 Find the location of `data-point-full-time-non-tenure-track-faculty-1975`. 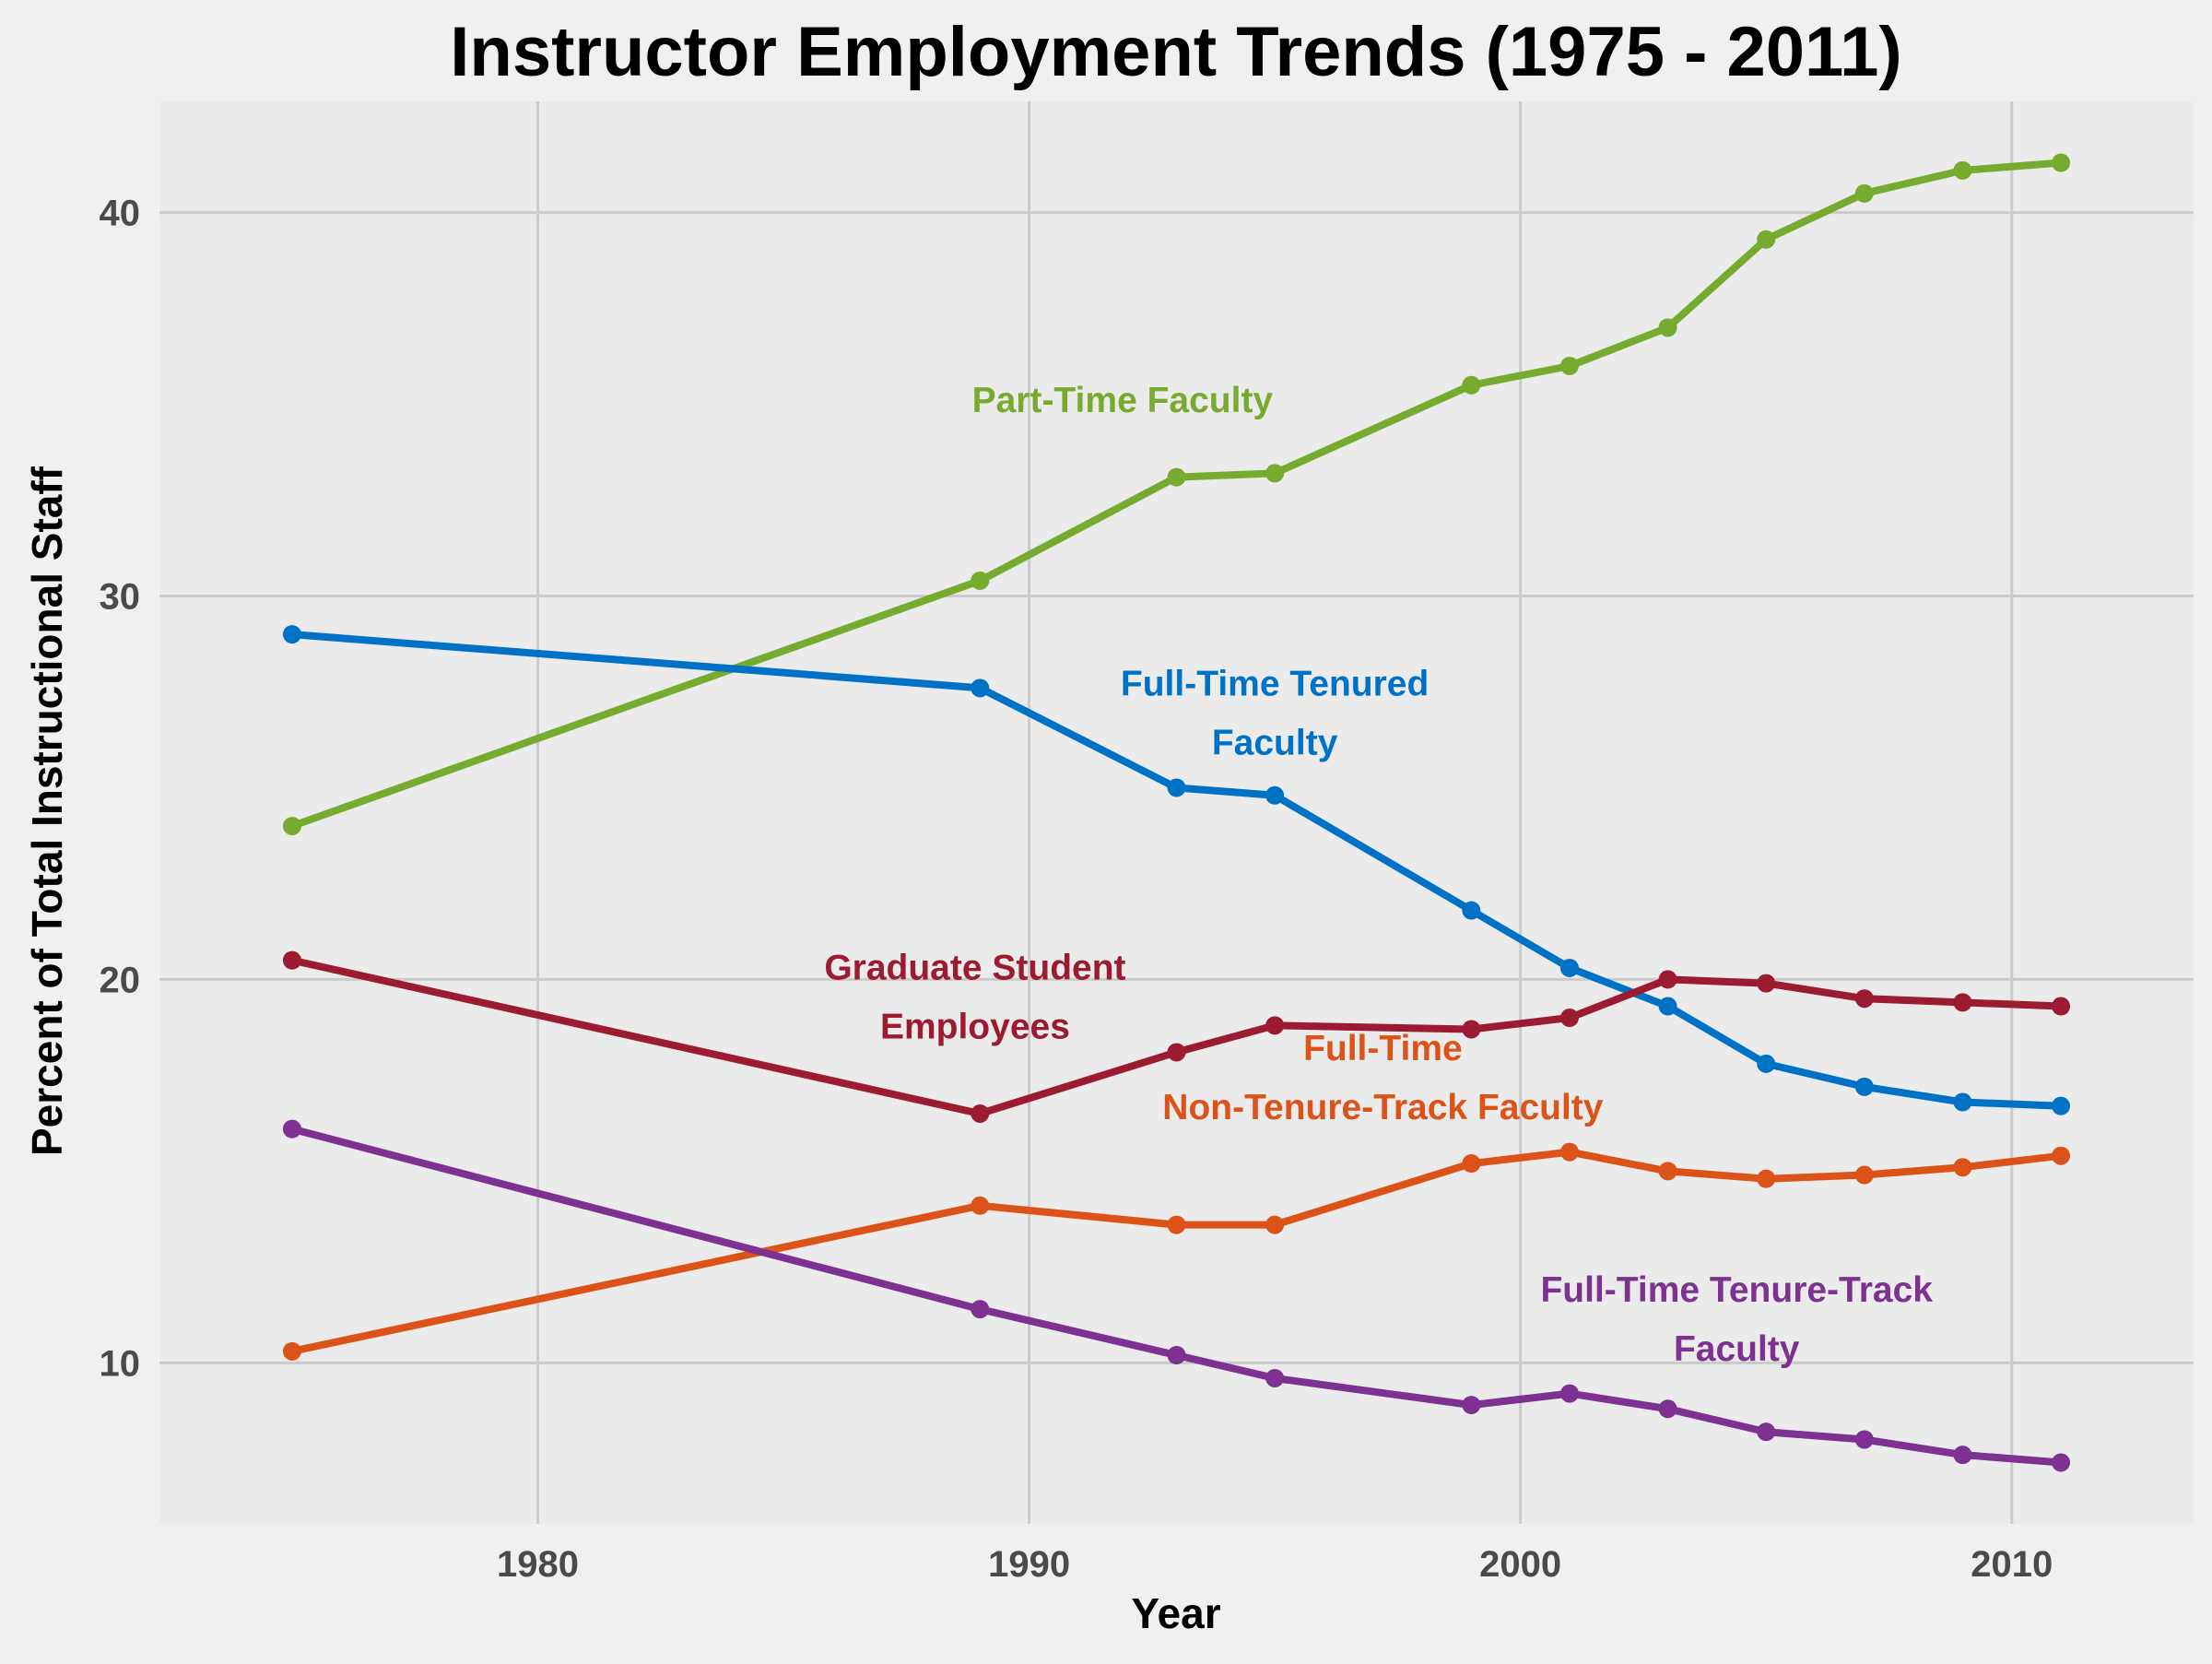

data-point-full-time-non-tenure-track-faculty-1975 is located at coordinates (291, 1351).